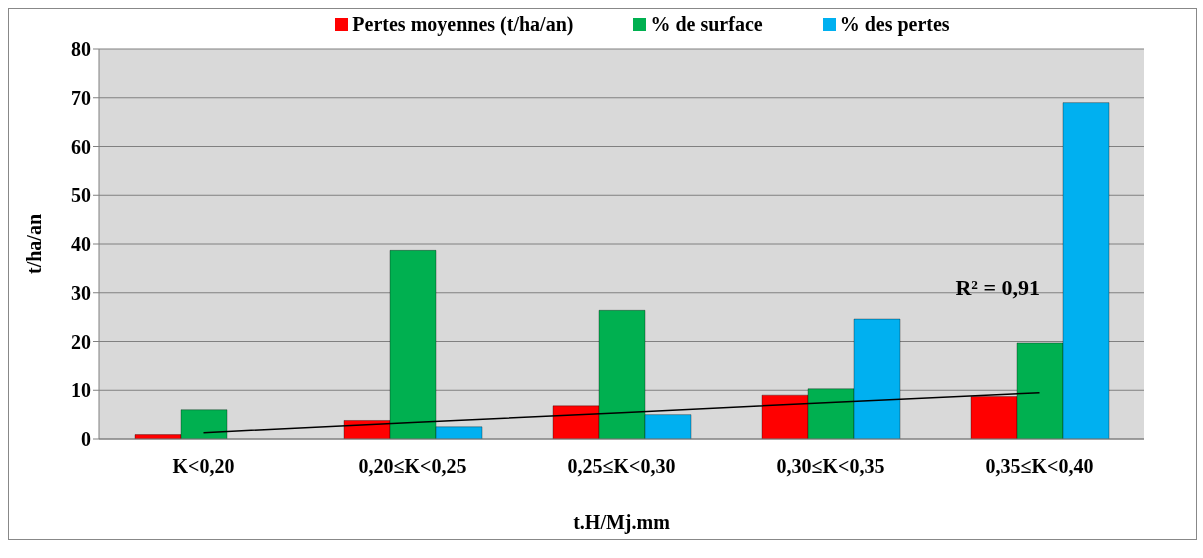  Describe the element at coordinates (894, 24) in the screenshot. I see `legend-label: % des pertes` at that location.